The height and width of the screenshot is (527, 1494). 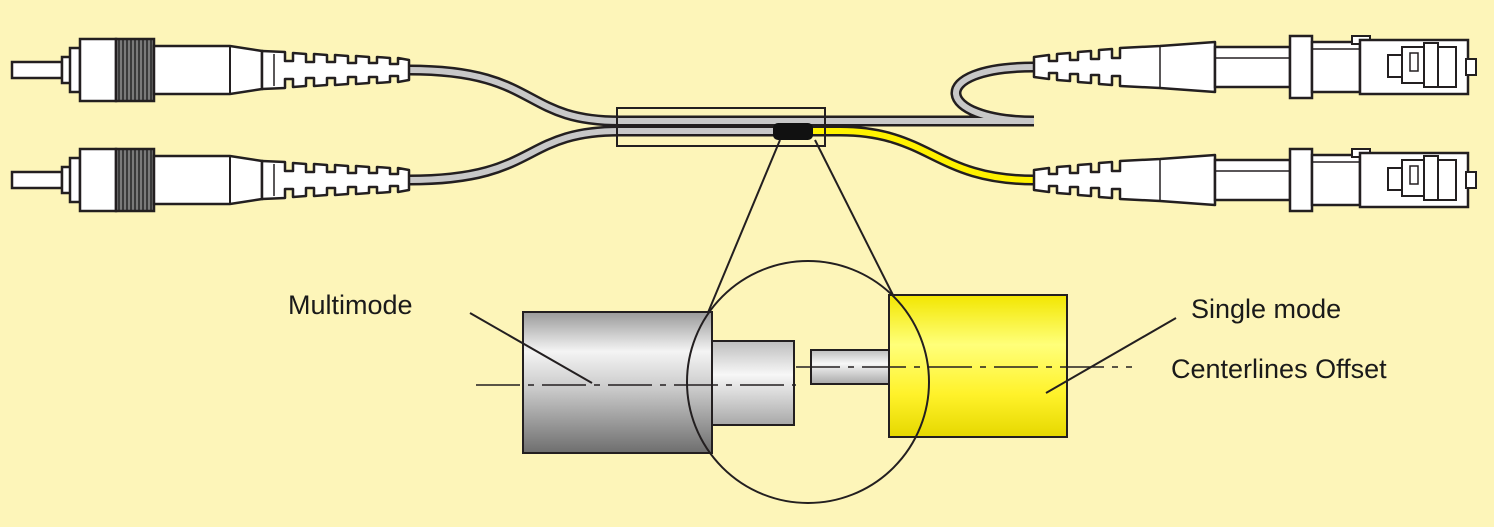 I want to click on single-mode-leader-line, so click(x=1111, y=355).